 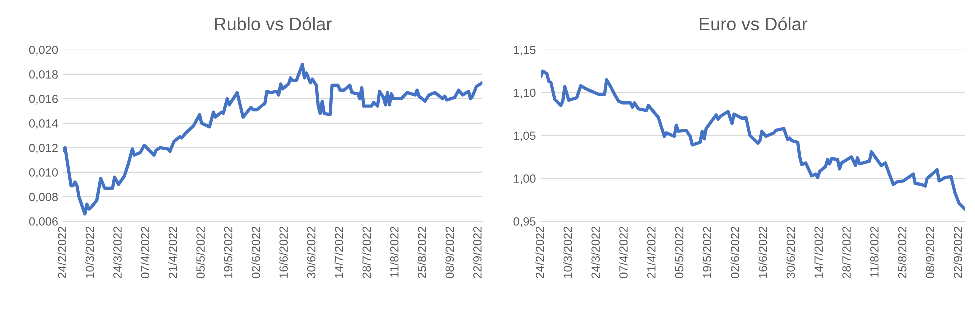 I want to click on y-tick-label: 1,05, so click(x=525, y=137).